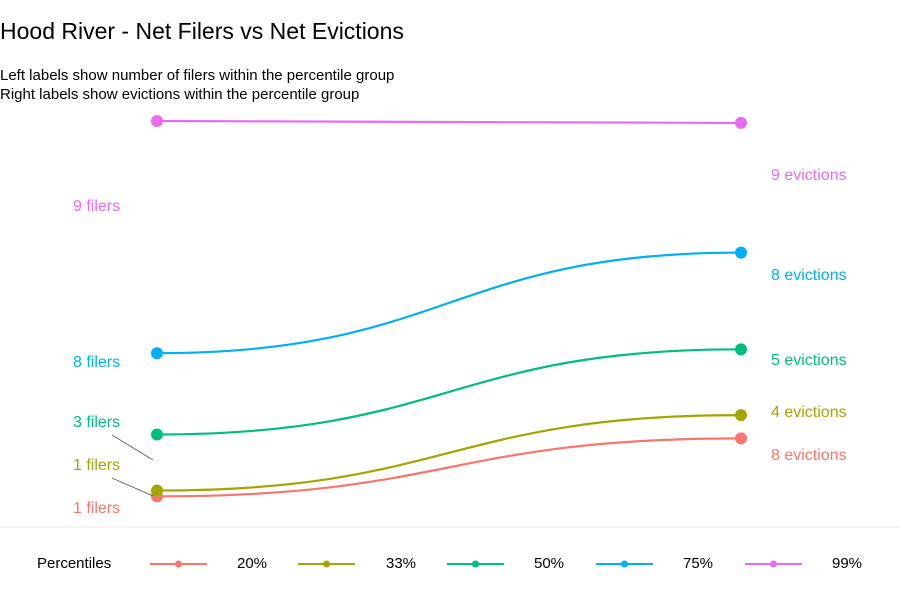 The width and height of the screenshot is (900, 600). Describe the element at coordinates (809, 360) in the screenshot. I see `right-label-2: 5 evictions` at that location.